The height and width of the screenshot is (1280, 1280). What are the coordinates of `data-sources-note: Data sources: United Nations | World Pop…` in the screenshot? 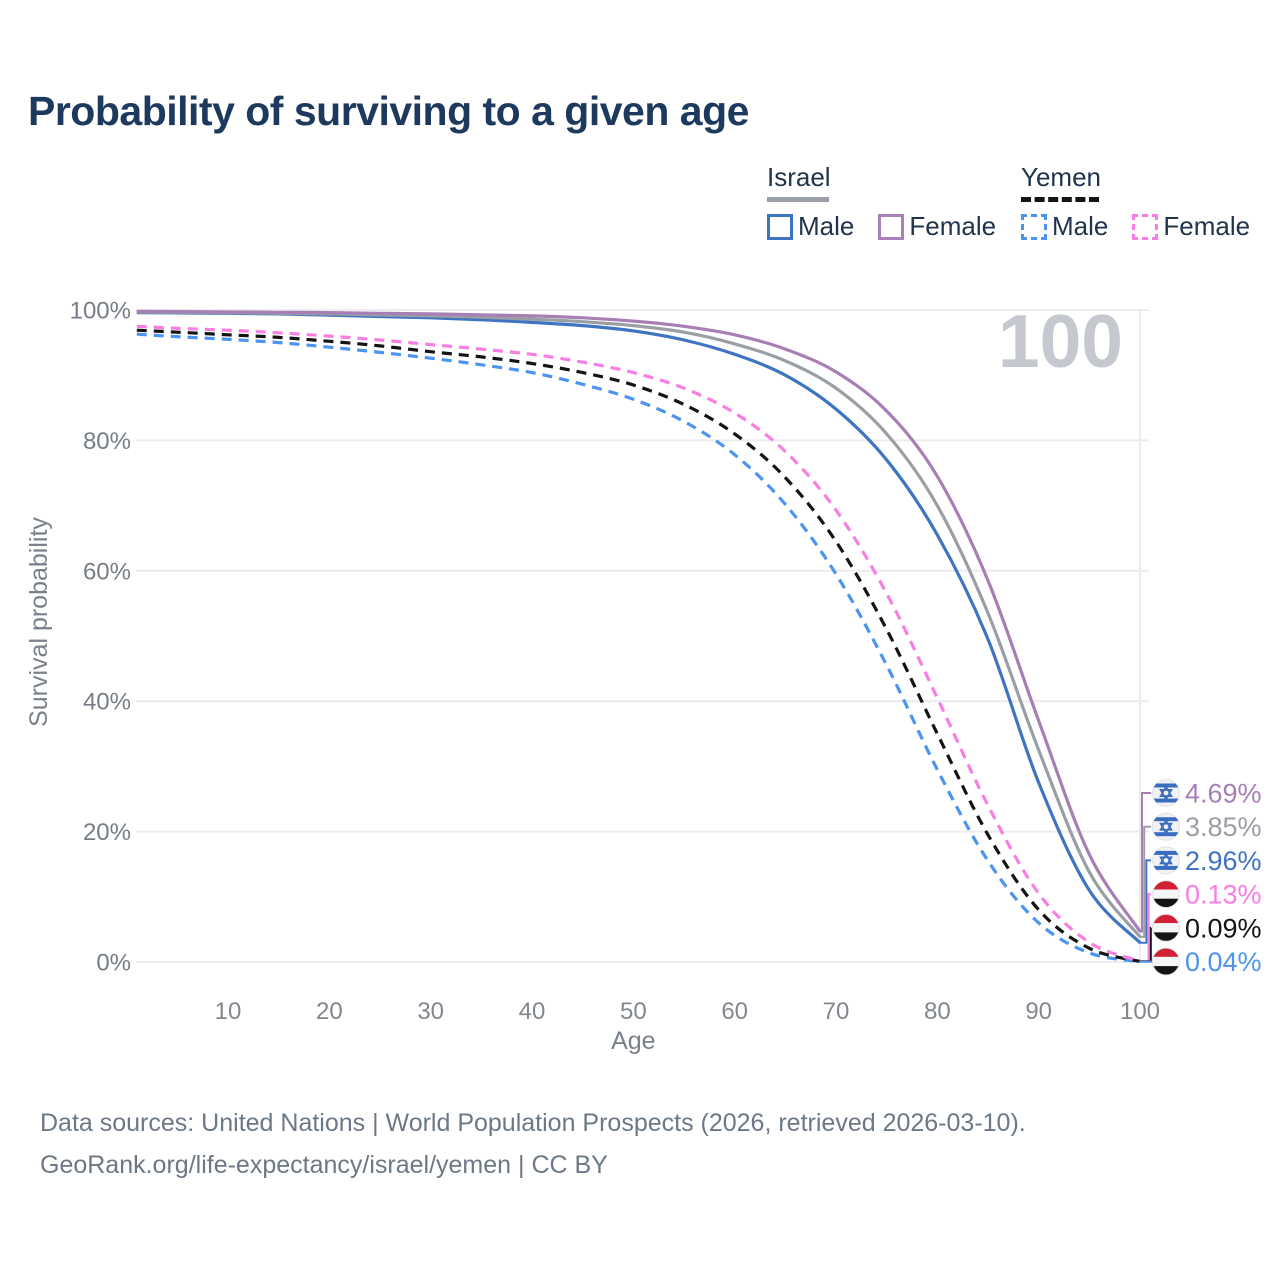 It's located at (533, 1144).